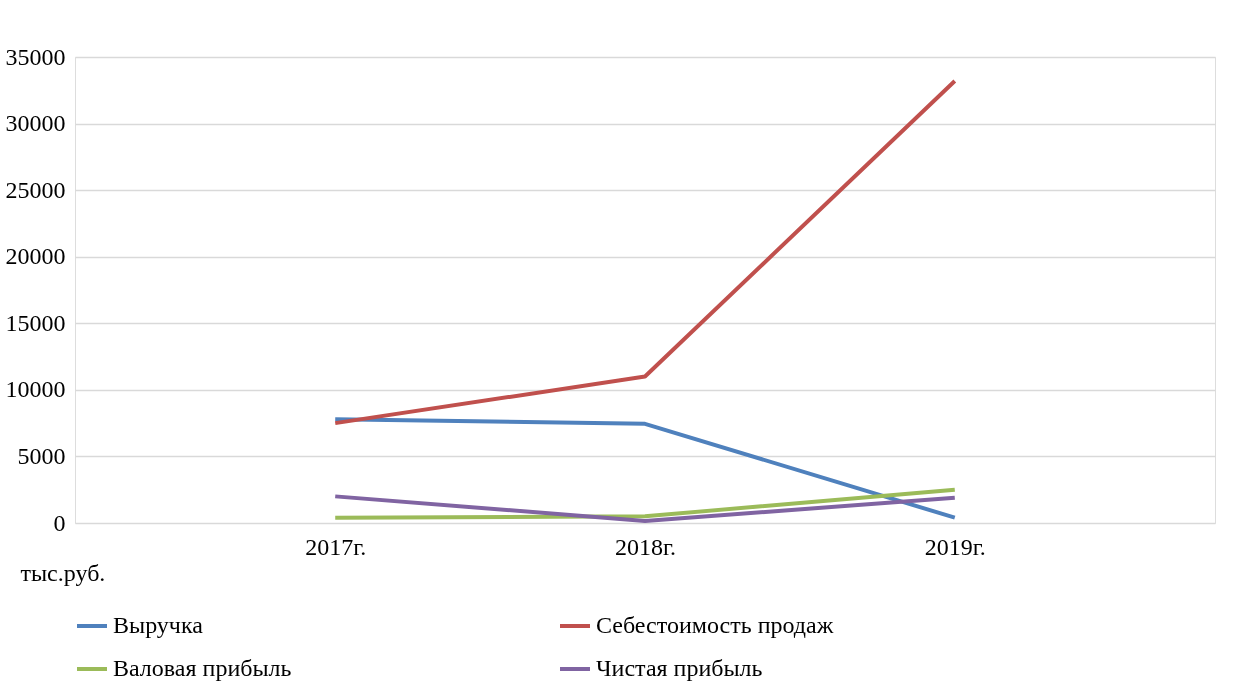  I want to click on y-tick-label: 15000, so click(35, 322).